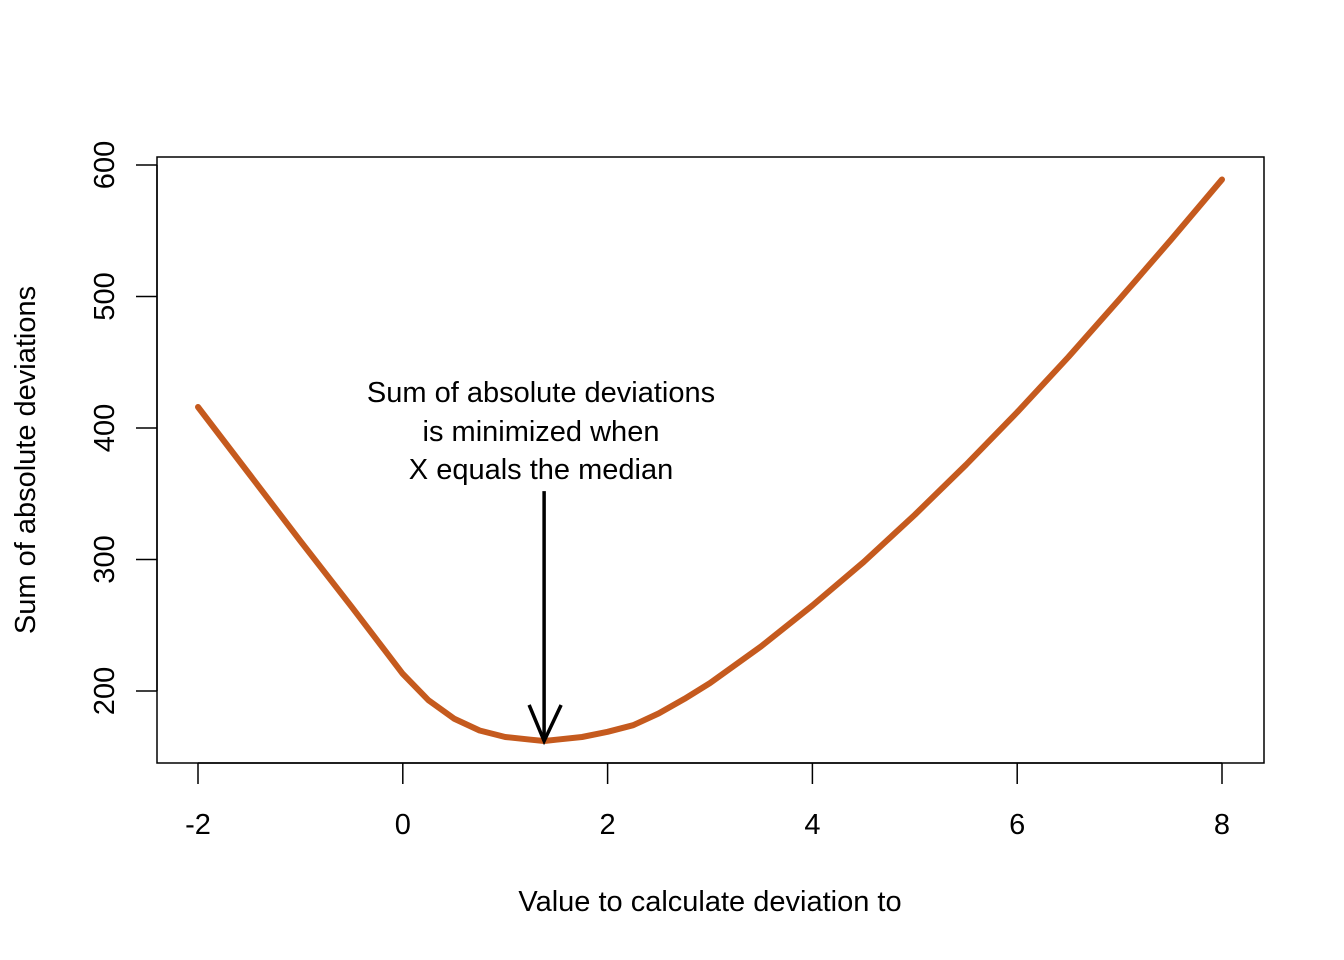 The width and height of the screenshot is (1344, 960). What do you see at coordinates (545, 725) in the screenshot?
I see `annotation-arrow-head` at bounding box center [545, 725].